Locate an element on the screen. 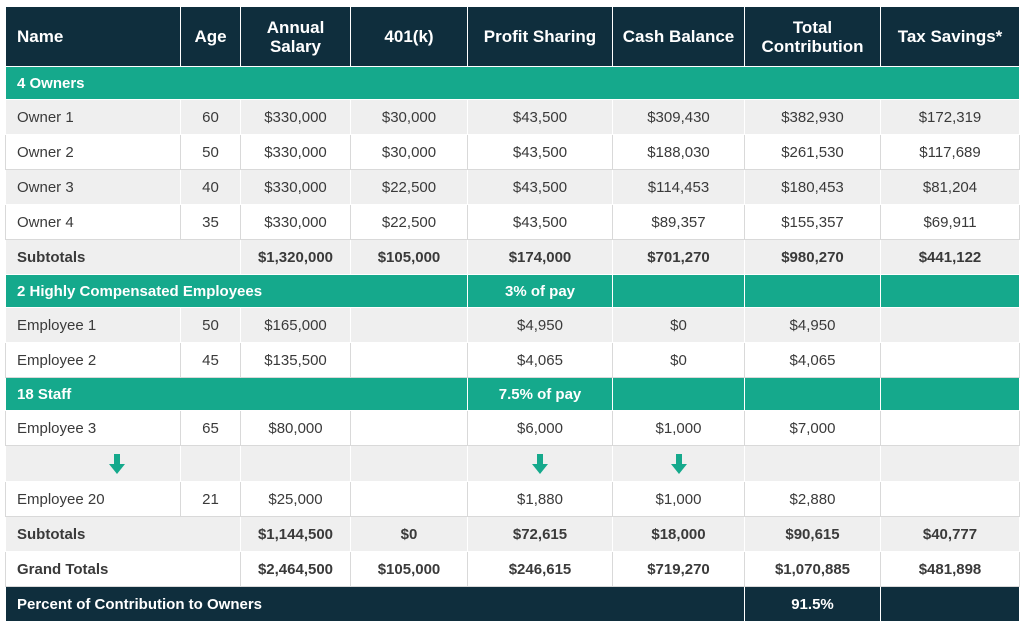  cell: 21 is located at coordinates (210, 499).